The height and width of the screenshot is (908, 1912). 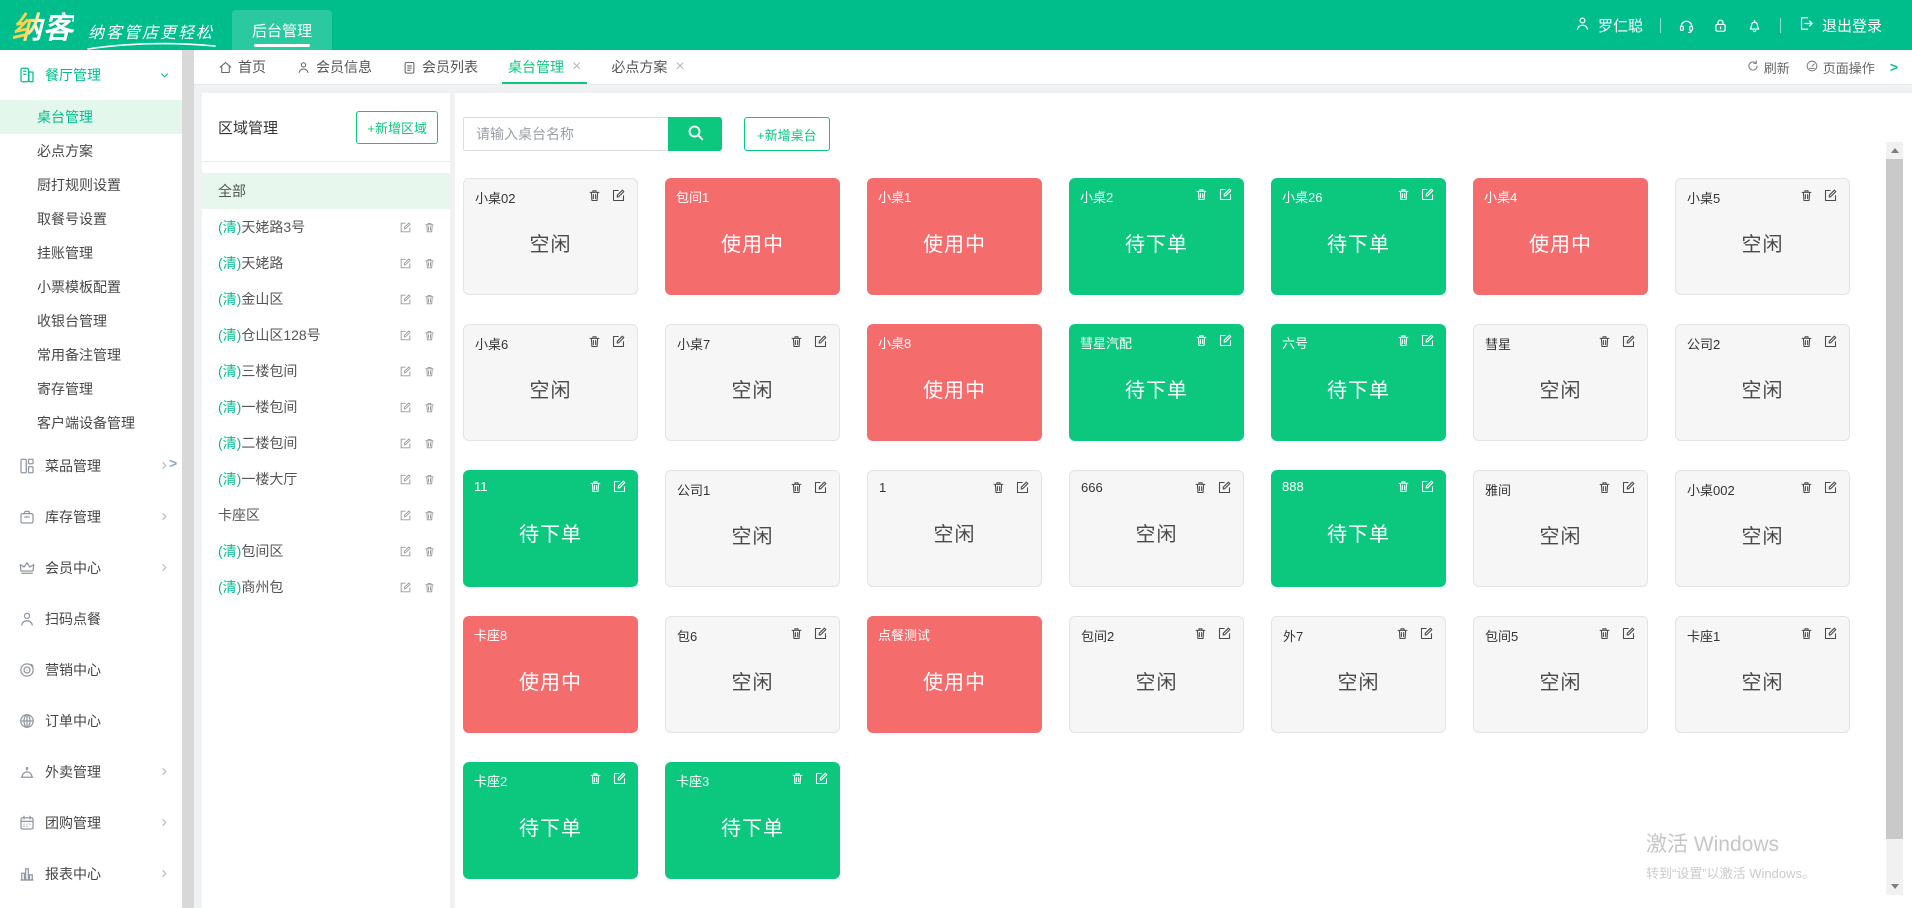 What do you see at coordinates (1894, 886) in the screenshot?
I see `scroll-down-icon` at bounding box center [1894, 886].